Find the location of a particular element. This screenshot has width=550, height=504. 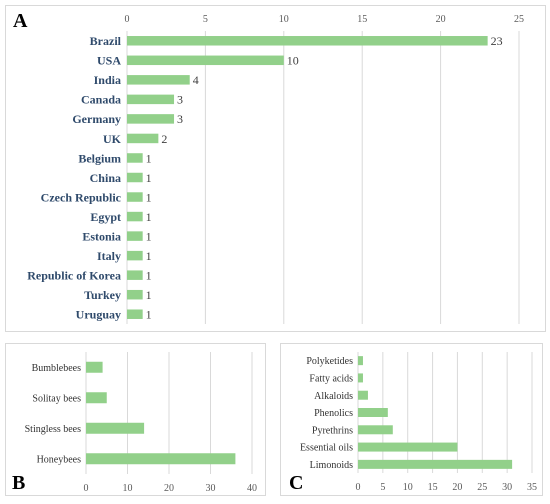

category-label: Polyketides is located at coordinates (329, 361).